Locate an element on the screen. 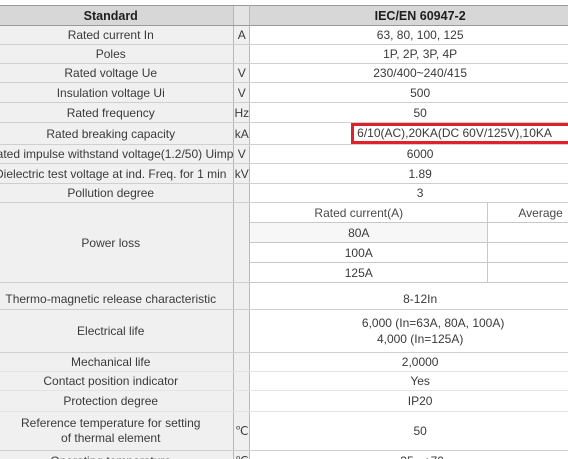 Image resolution: width=568 pixels, height=459 pixels. row-label: Pollution degree is located at coordinates (117, 193).